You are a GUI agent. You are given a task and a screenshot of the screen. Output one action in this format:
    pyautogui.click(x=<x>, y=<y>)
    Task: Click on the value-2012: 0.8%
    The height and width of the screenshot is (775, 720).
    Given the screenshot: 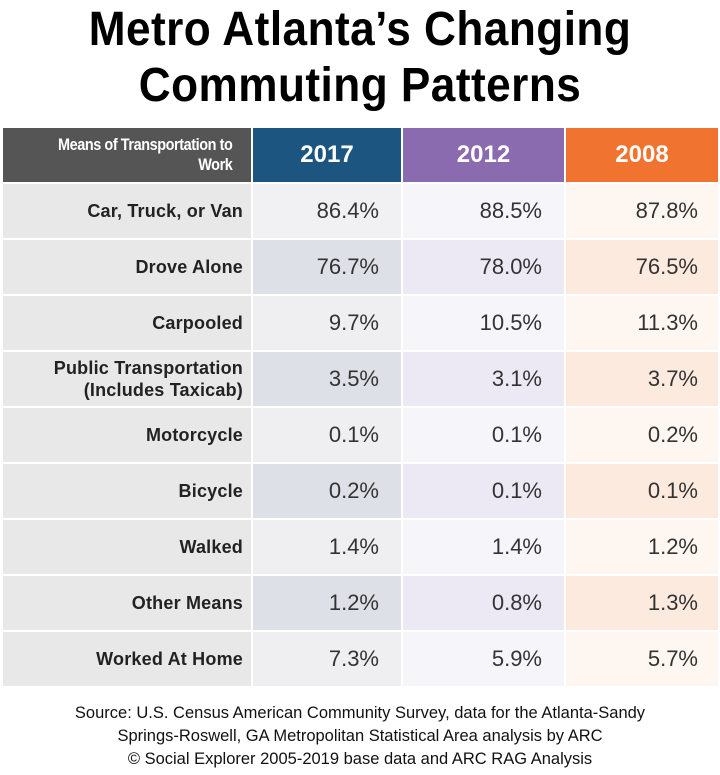 What is the action you would take?
    pyautogui.click(x=484, y=604)
    